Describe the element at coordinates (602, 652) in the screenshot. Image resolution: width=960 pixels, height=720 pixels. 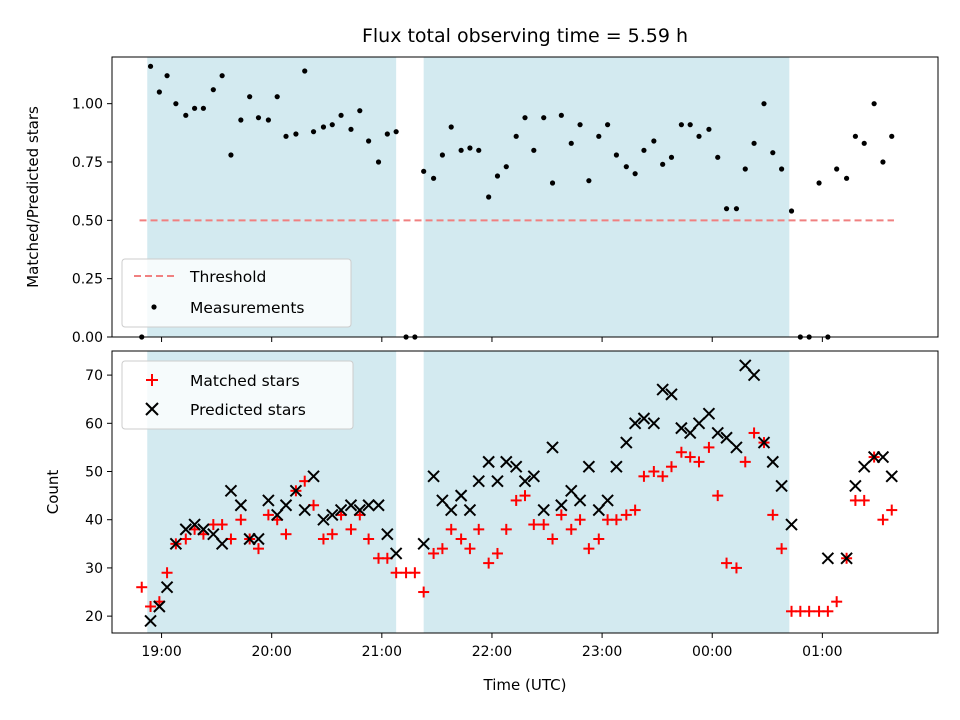
I see `x-tick-label: 23:00` at that location.